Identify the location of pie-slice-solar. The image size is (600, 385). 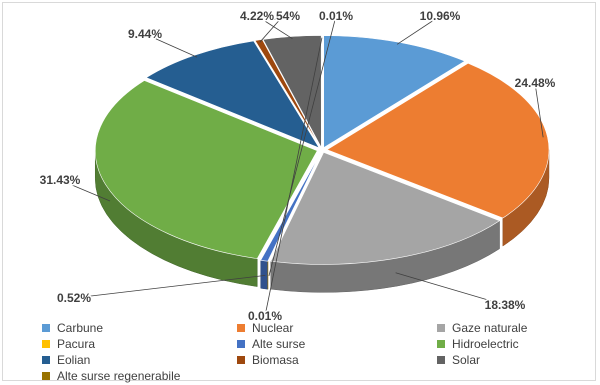
(292, 91).